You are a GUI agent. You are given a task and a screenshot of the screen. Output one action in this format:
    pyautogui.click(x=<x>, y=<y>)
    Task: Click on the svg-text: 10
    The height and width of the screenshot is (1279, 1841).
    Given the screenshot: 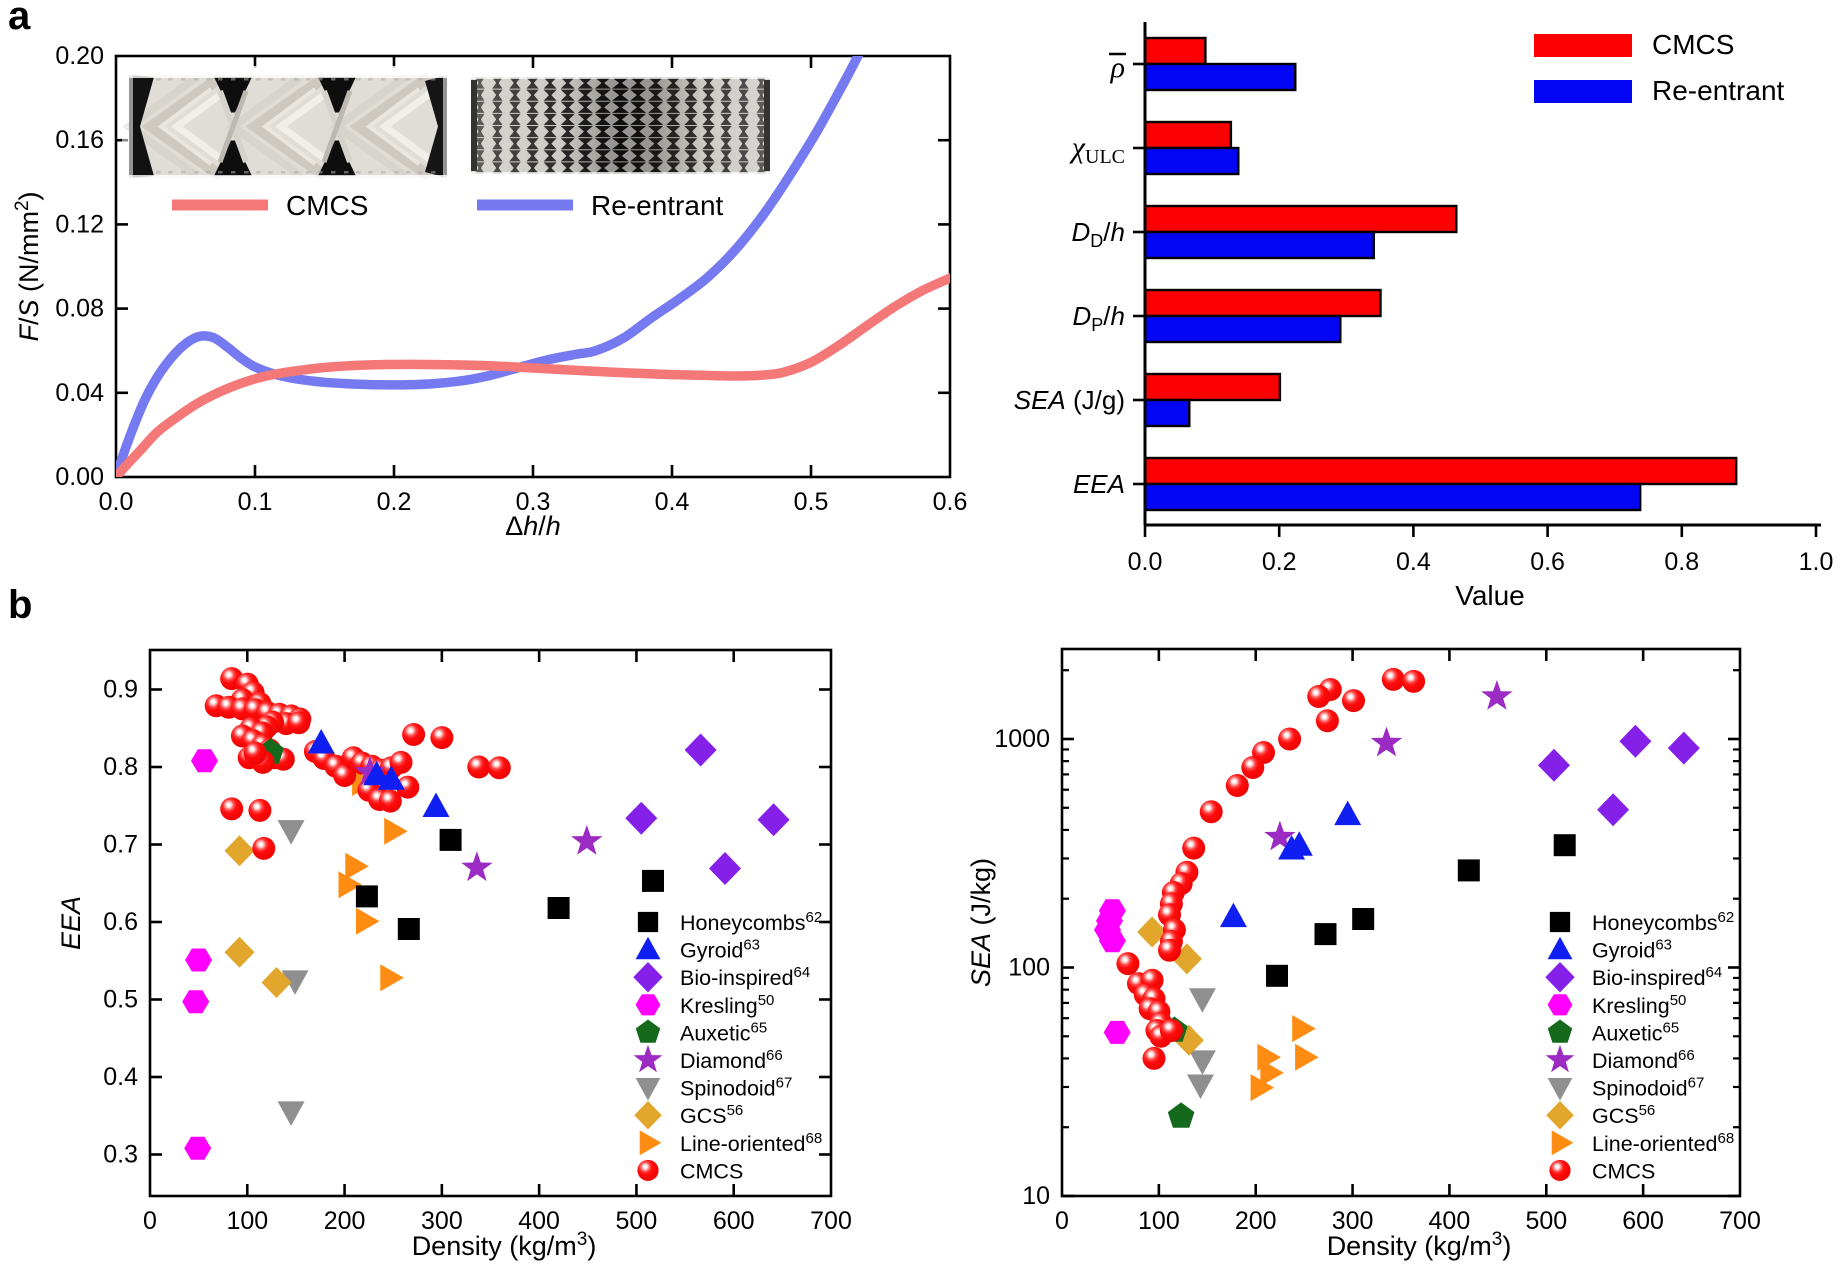 What is the action you would take?
    pyautogui.click(x=1036, y=1196)
    